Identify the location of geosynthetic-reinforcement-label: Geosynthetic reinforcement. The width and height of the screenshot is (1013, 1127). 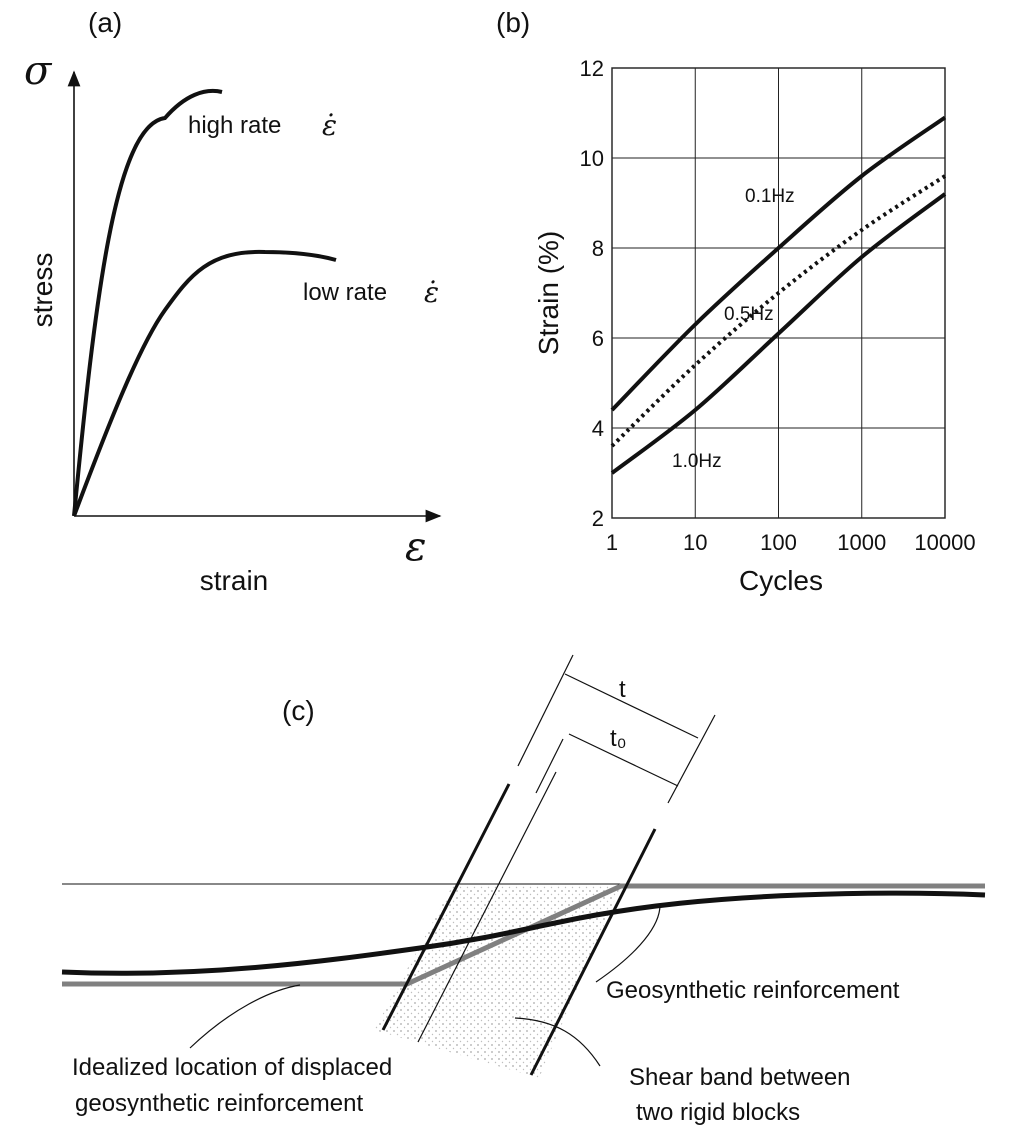
(753, 990).